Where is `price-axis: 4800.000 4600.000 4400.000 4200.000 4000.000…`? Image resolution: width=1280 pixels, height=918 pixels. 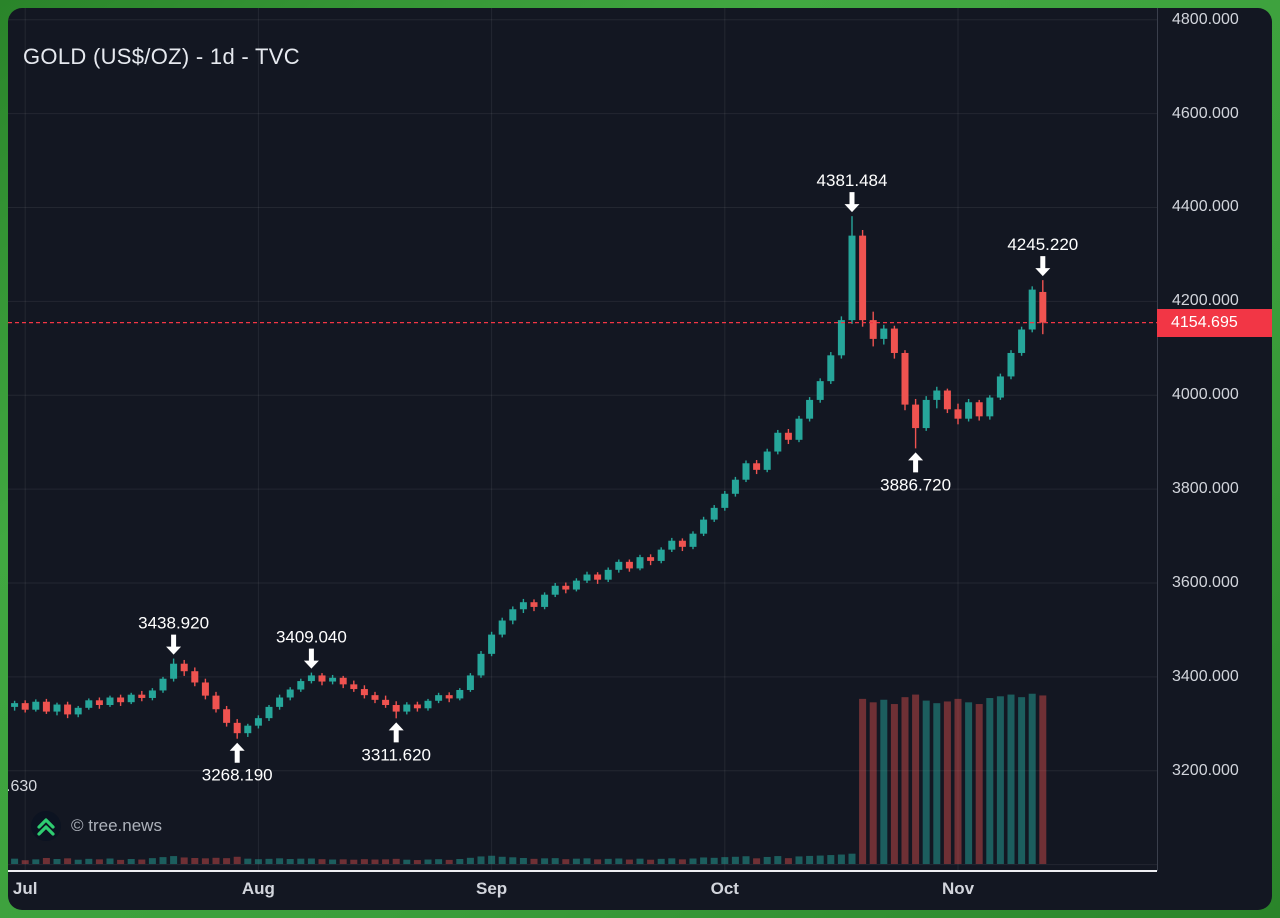 price-axis: 4800.000 4600.000 4400.000 4200.000 4000.000… is located at coordinates (1214, 439).